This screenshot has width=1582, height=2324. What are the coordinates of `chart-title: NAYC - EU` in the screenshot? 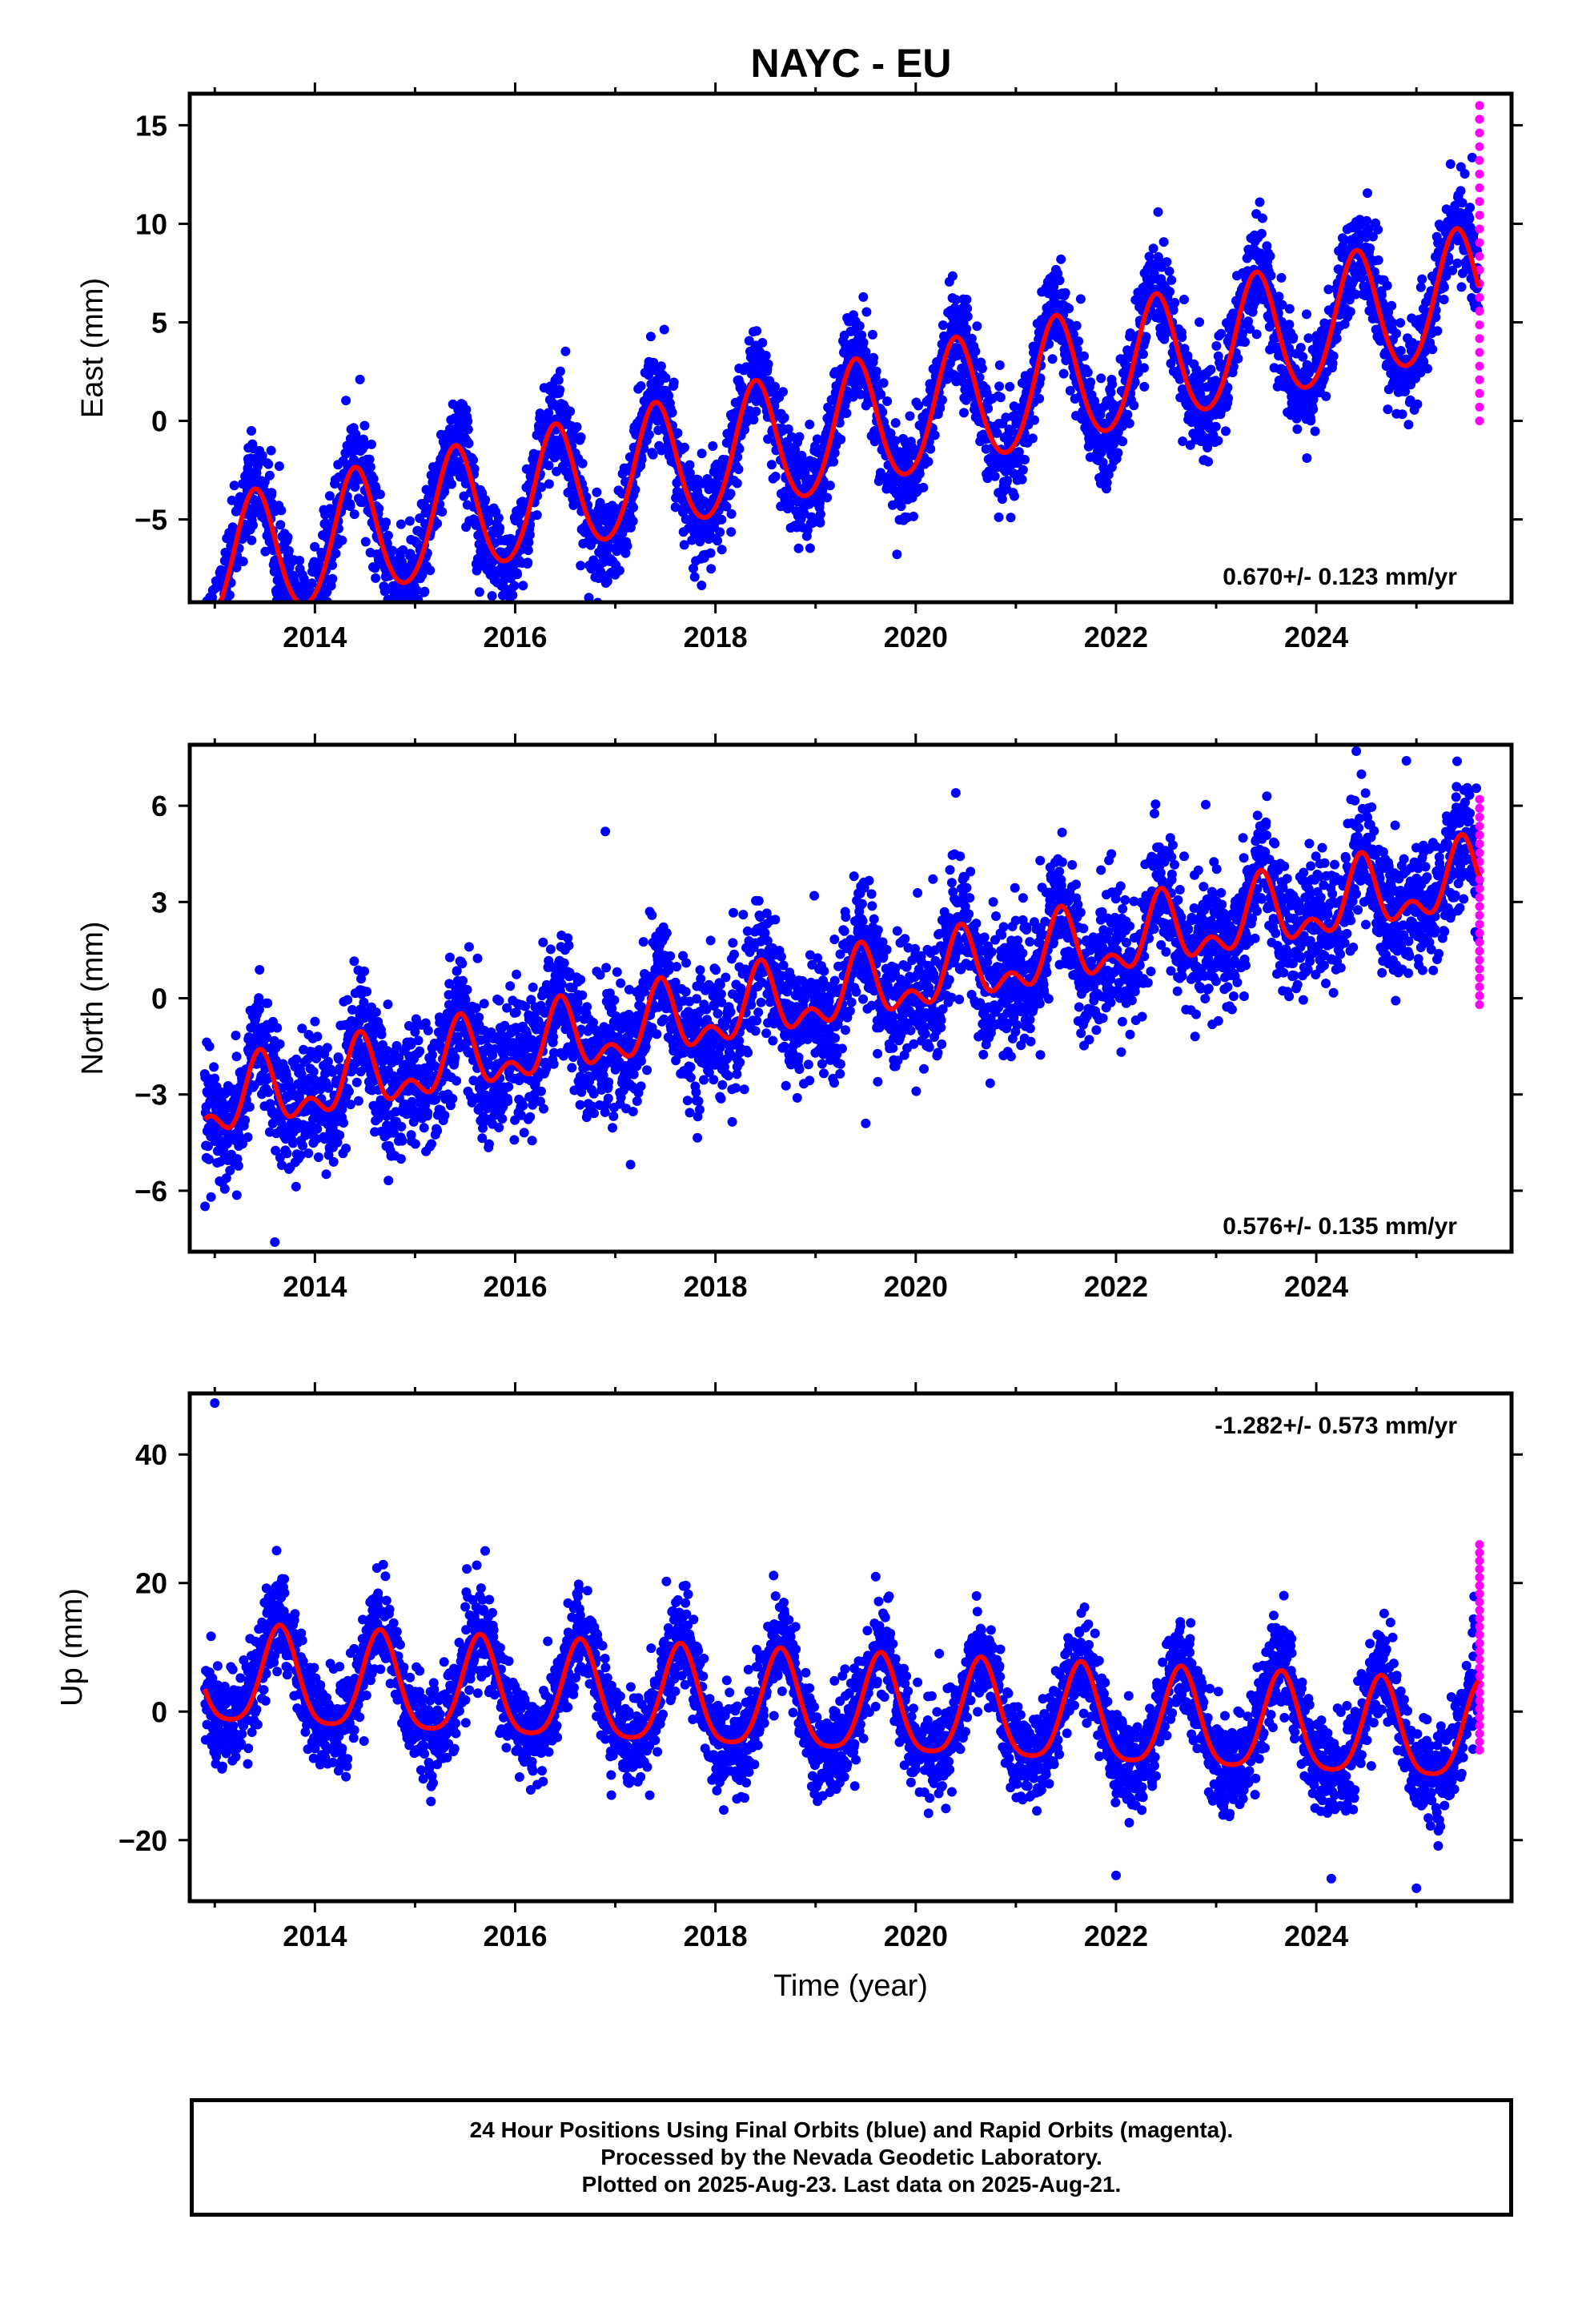 It's located at (851, 63).